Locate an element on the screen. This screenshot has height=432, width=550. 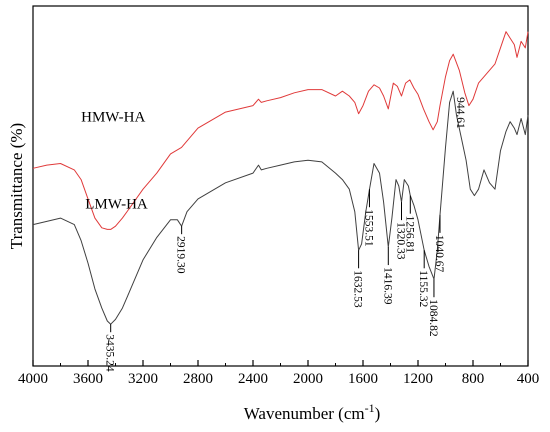
x-axis-title: Wavenumber (cm-1) is located at coordinates (312, 412).